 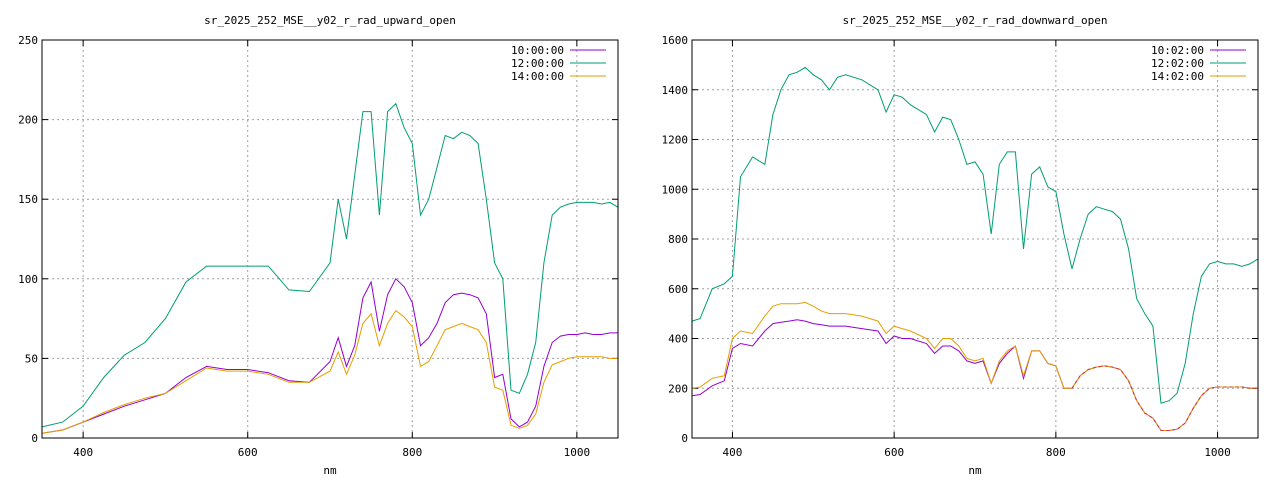 I want to click on y-tick-label: 50, so click(x=31, y=358).